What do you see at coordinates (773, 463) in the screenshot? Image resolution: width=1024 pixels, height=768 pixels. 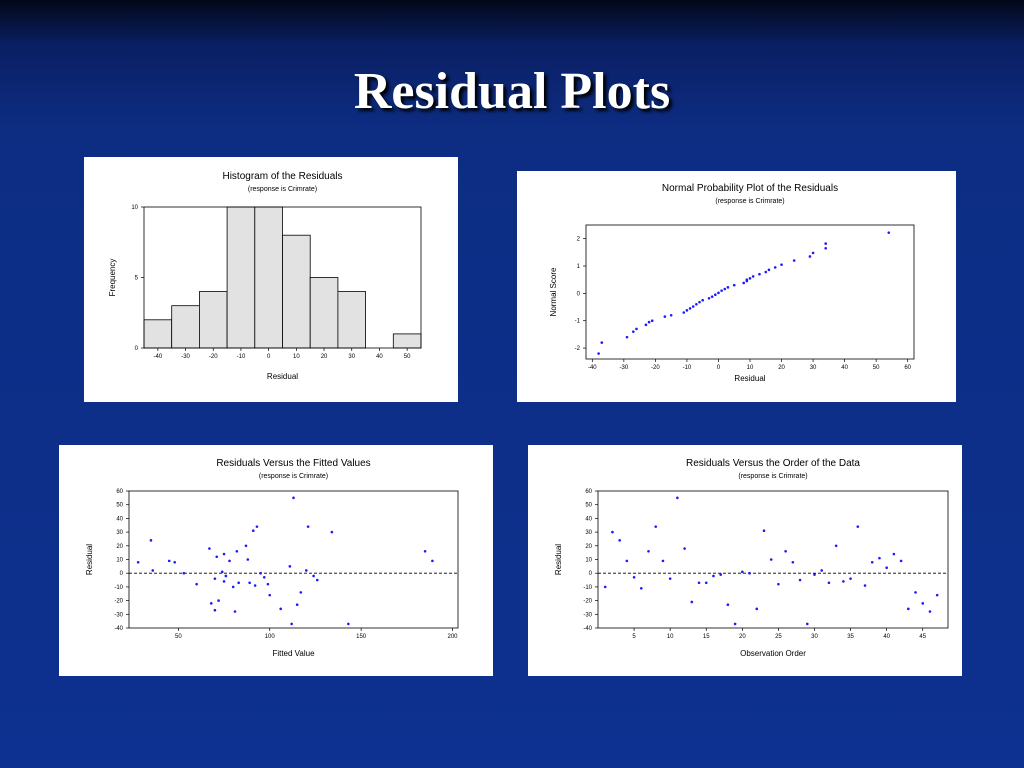 I see `chart-title: Residuals Versus the Order of the Data` at bounding box center [773, 463].